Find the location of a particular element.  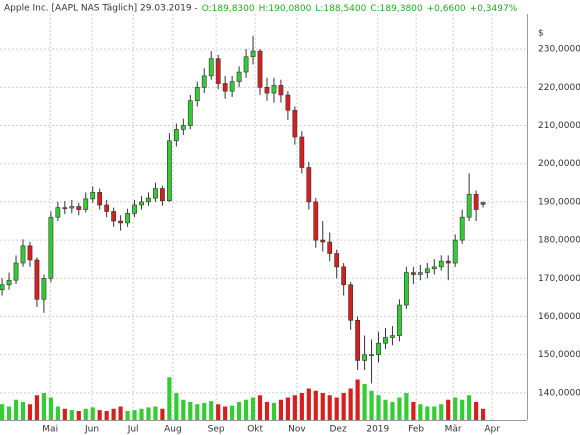

x-tick-label: Apr is located at coordinates (492, 430).